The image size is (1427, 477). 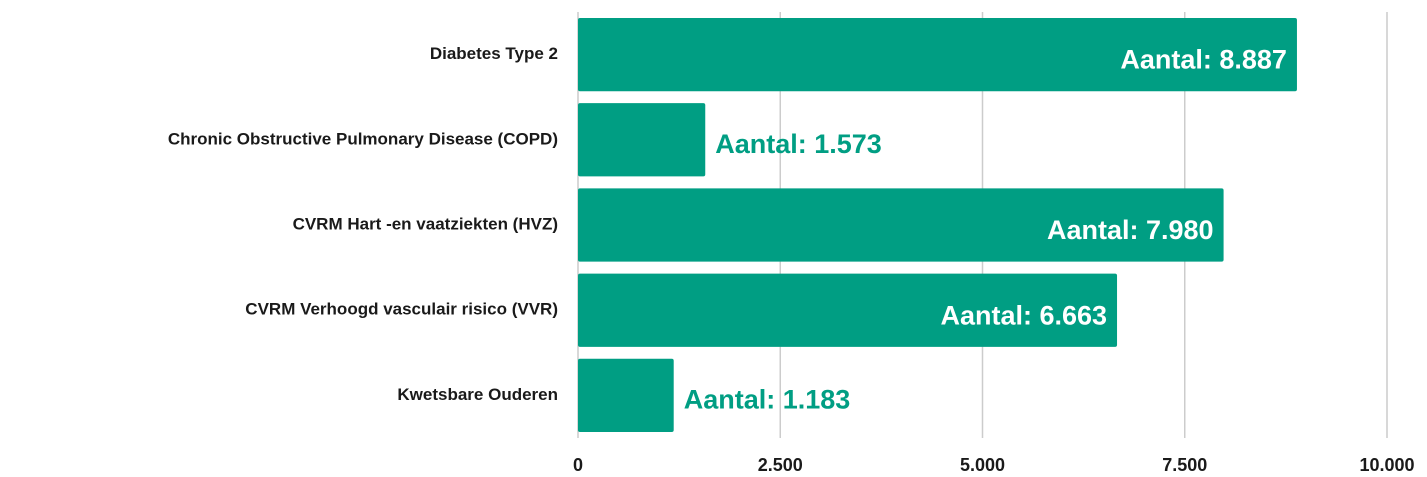 What do you see at coordinates (1184, 465) in the screenshot?
I see `x-tick-label: 7.500` at bounding box center [1184, 465].